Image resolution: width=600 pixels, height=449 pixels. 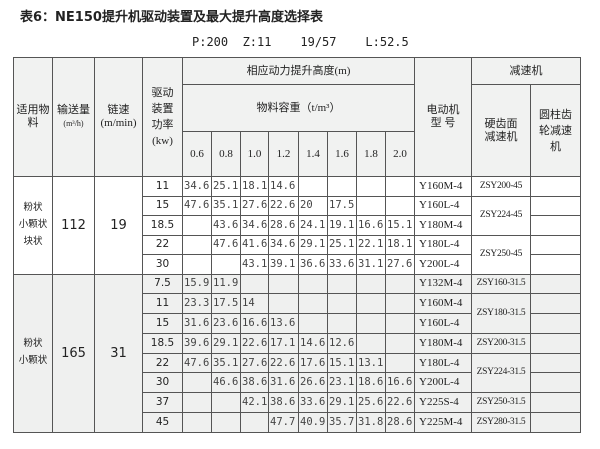 I want to click on header-lift-height: 相应动力提升高度(m), so click(x=298, y=71).